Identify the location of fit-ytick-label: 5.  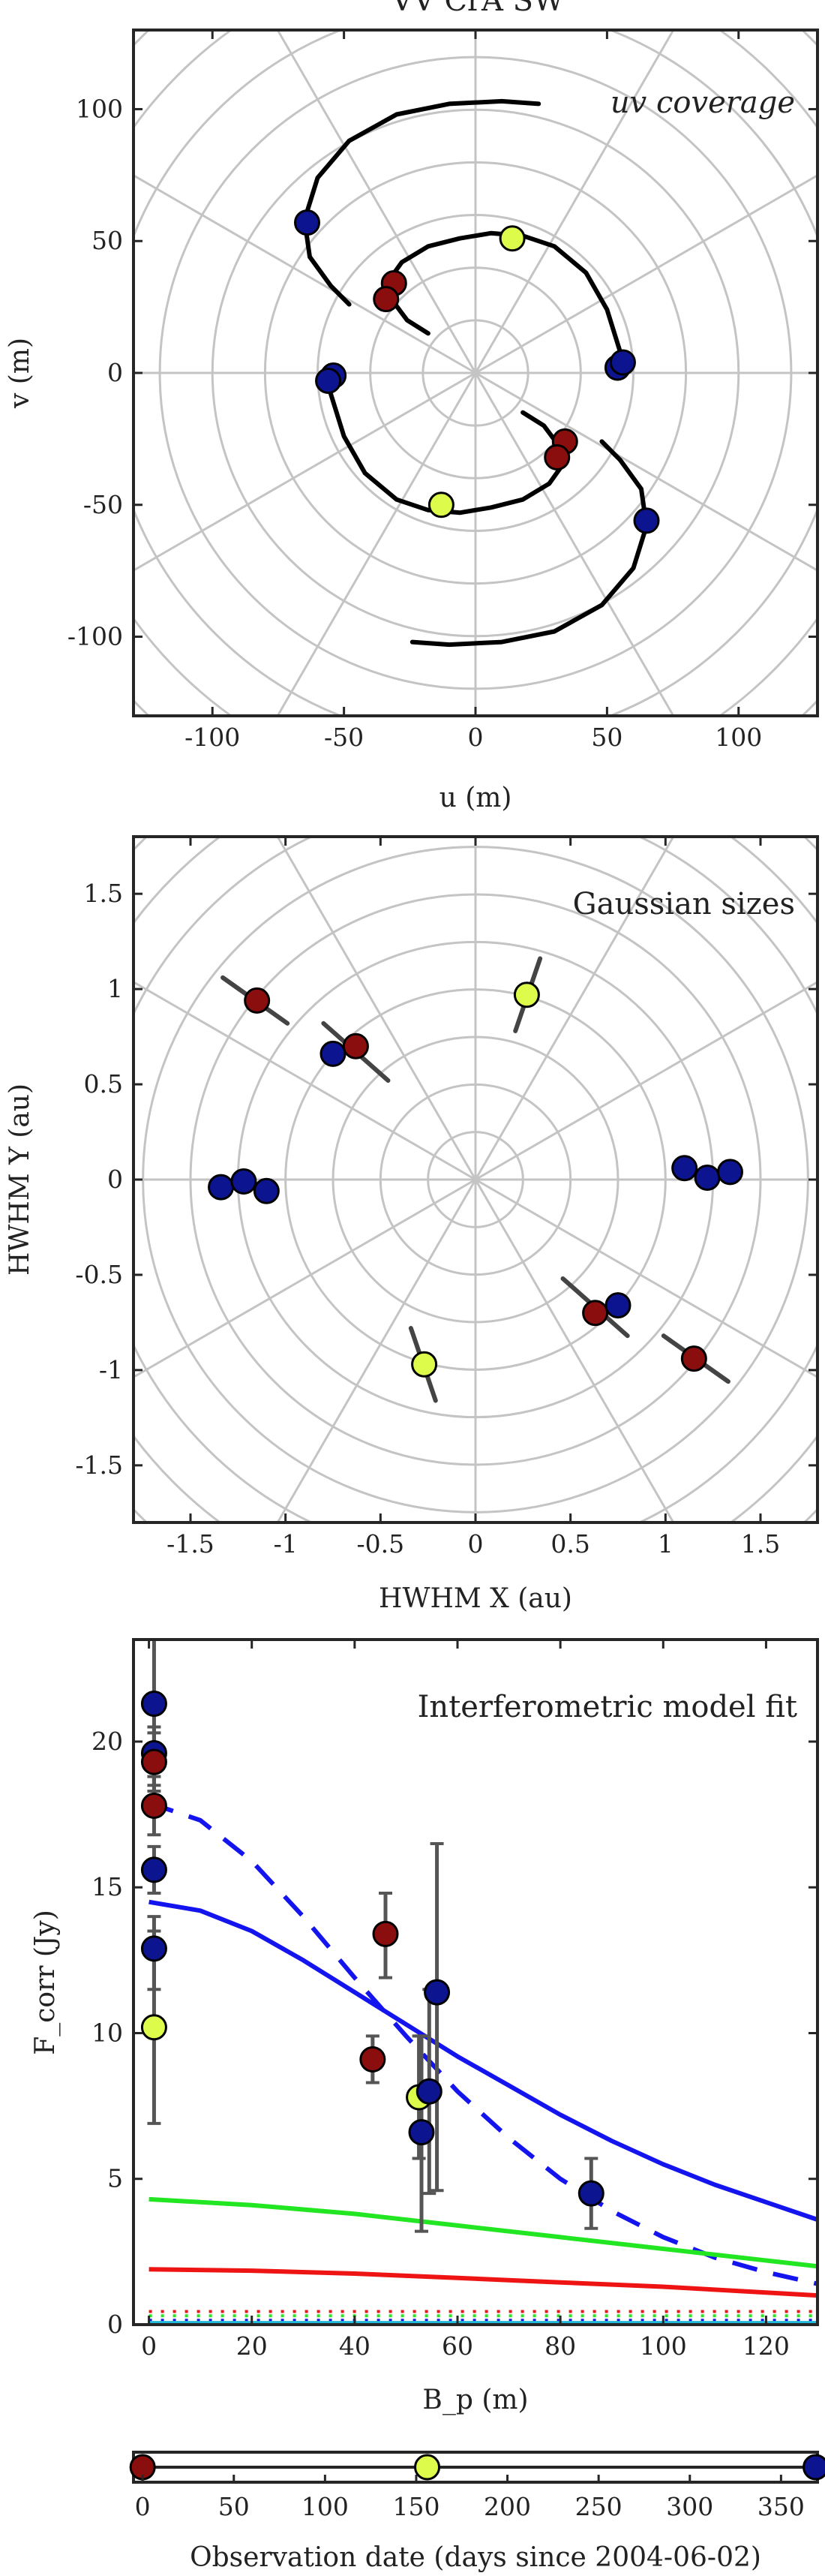
(115, 2178).